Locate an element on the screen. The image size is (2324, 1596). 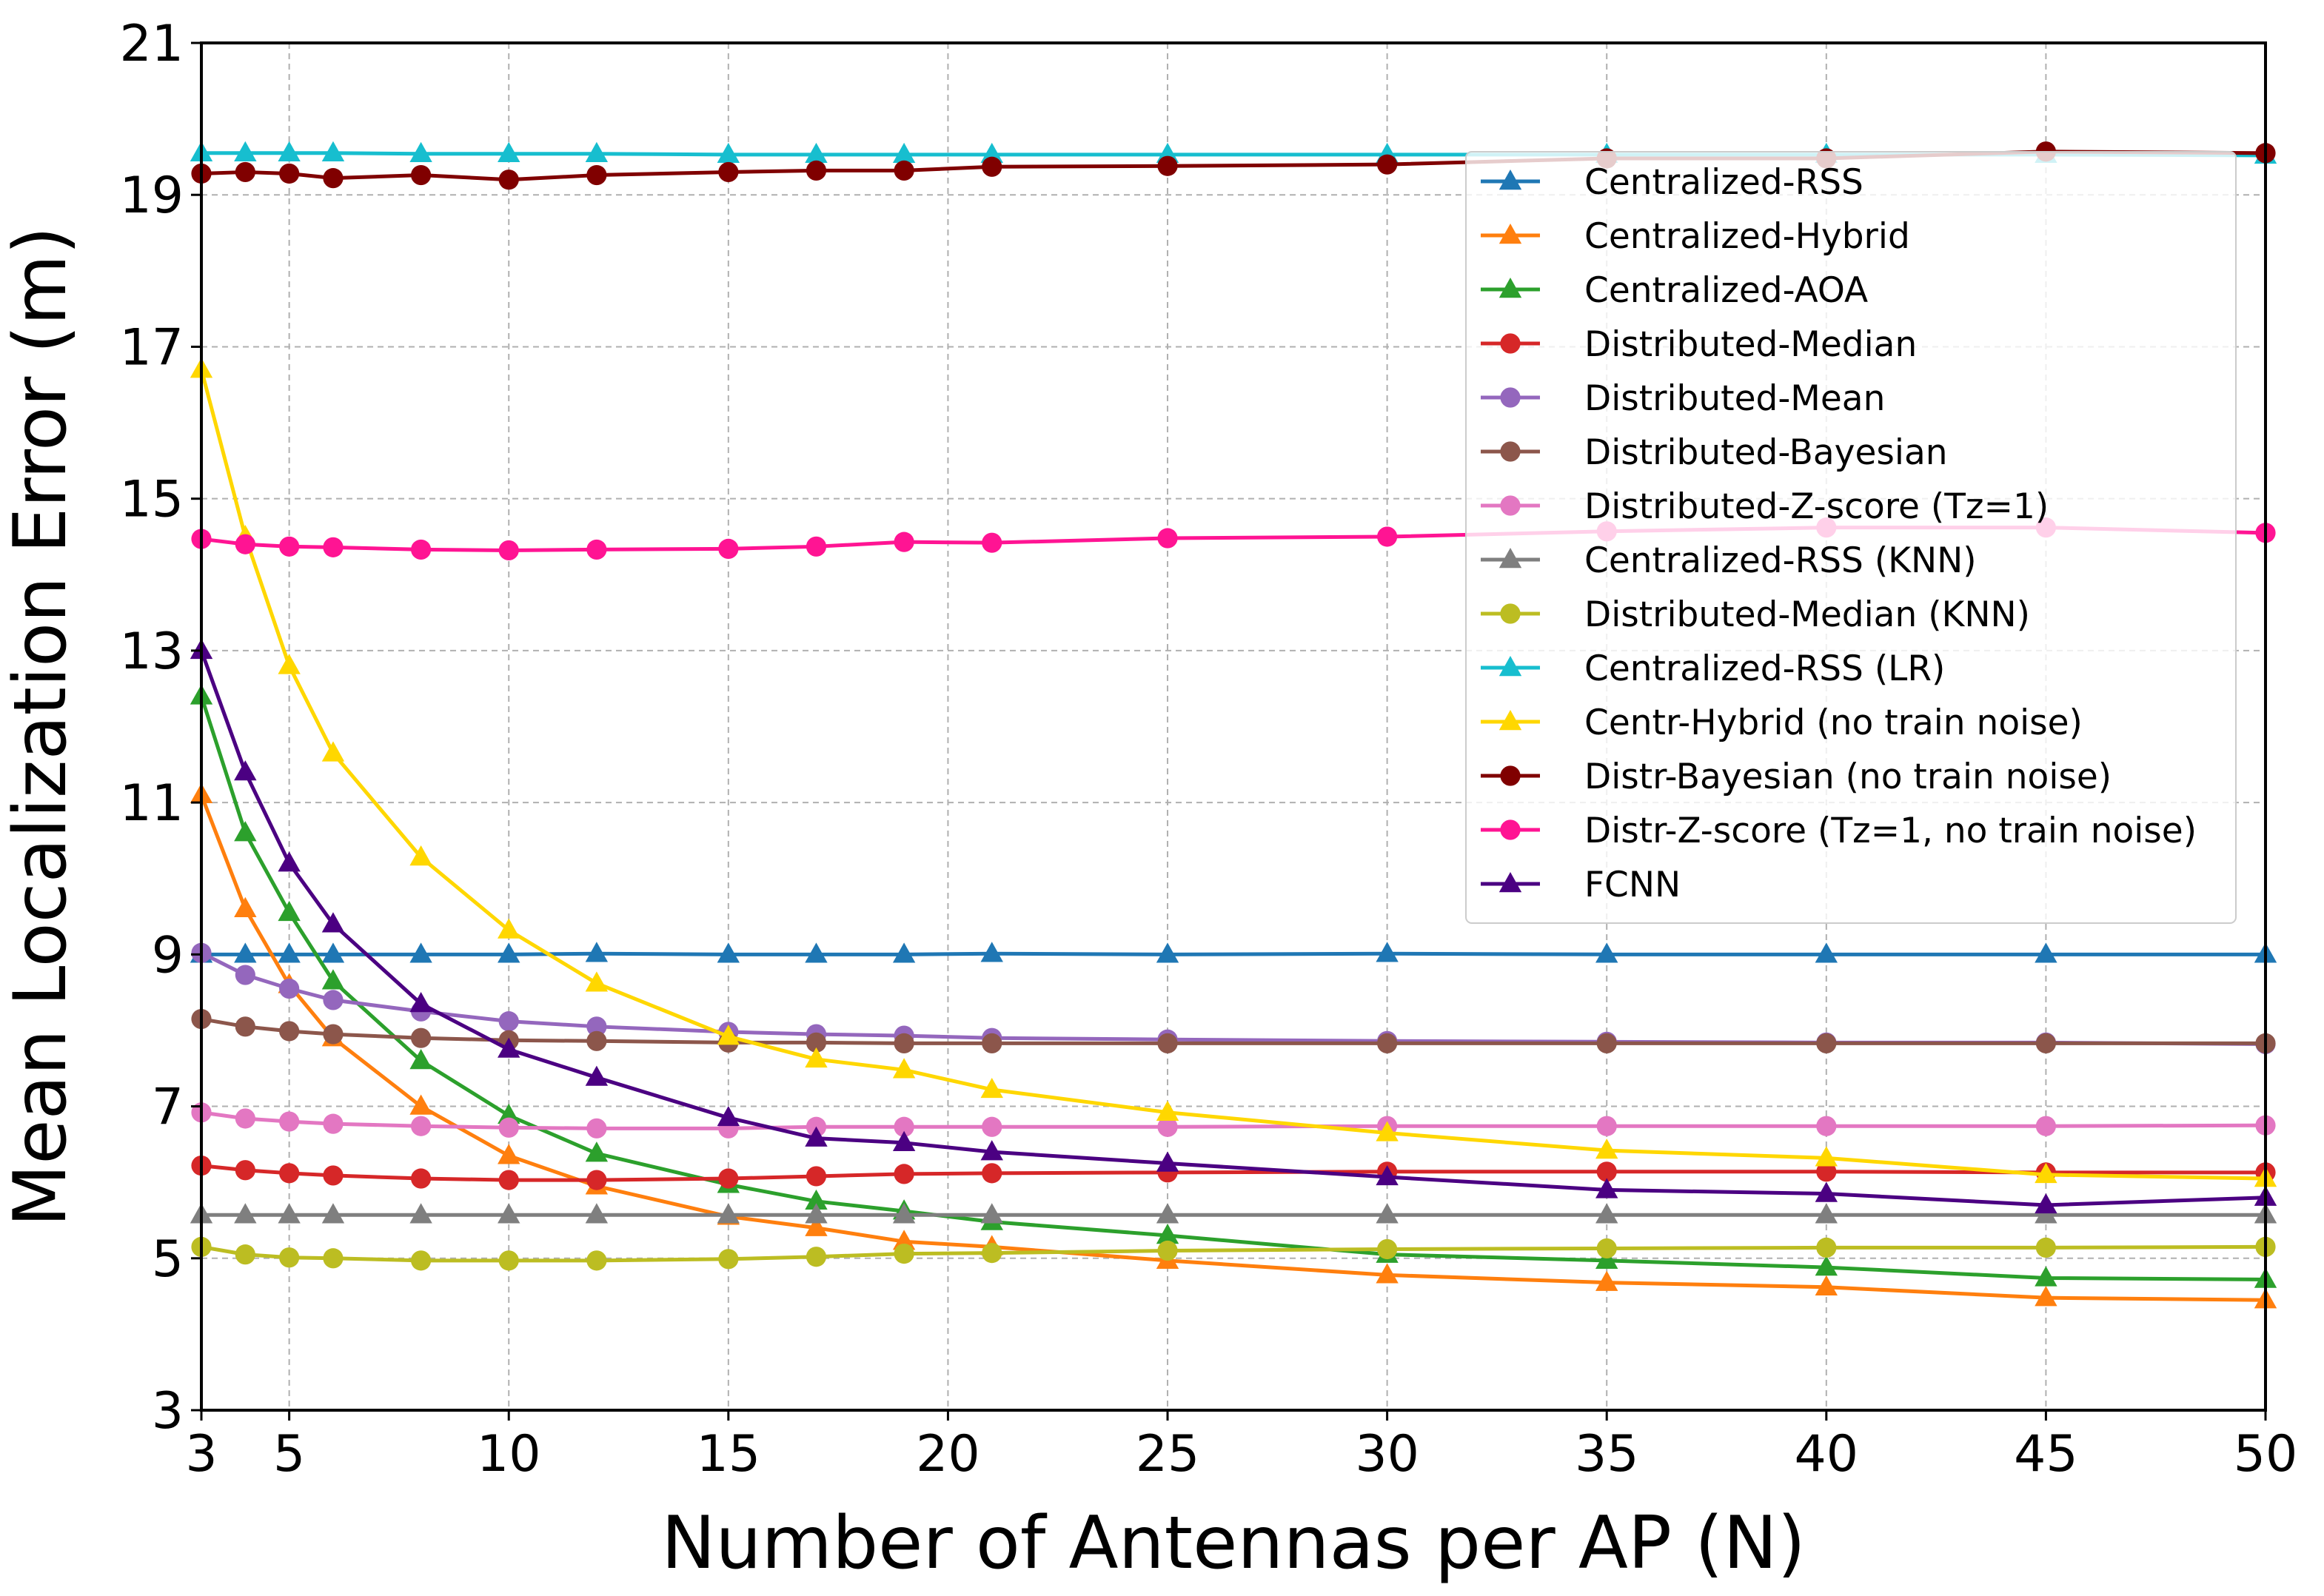
y-tick-label: 7 is located at coordinates (168, 1108).